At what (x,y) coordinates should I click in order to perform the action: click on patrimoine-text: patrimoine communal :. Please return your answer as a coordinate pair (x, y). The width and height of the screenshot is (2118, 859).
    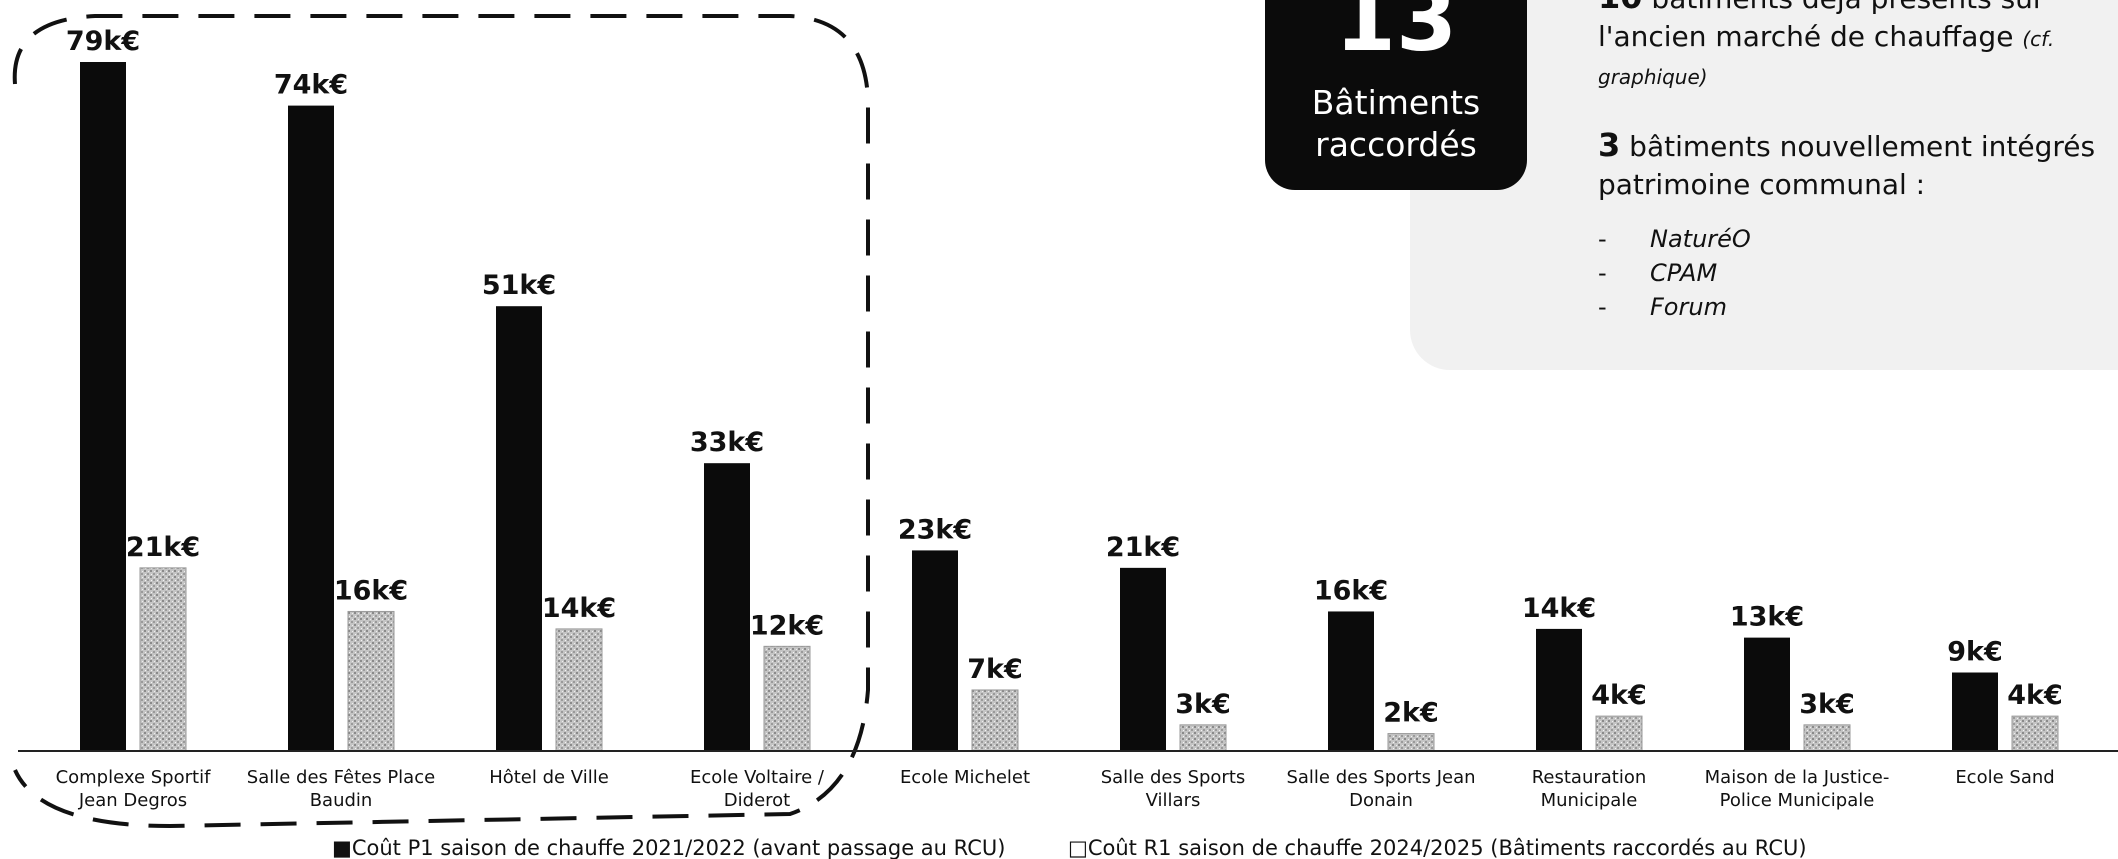
    Looking at the image, I should click on (1762, 184).